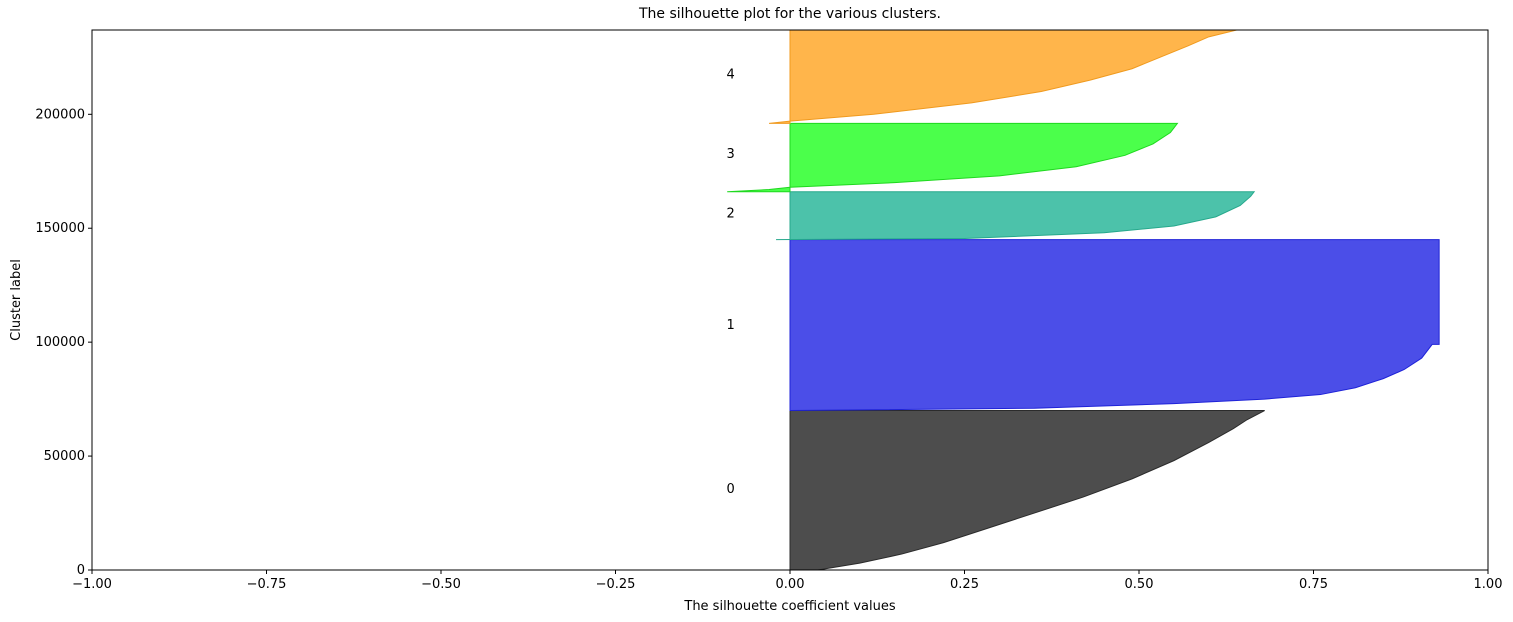 Image resolution: width=1513 pixels, height=622 pixels. Describe the element at coordinates (790, 584) in the screenshot. I see `x-tick-label: 0.00` at that location.